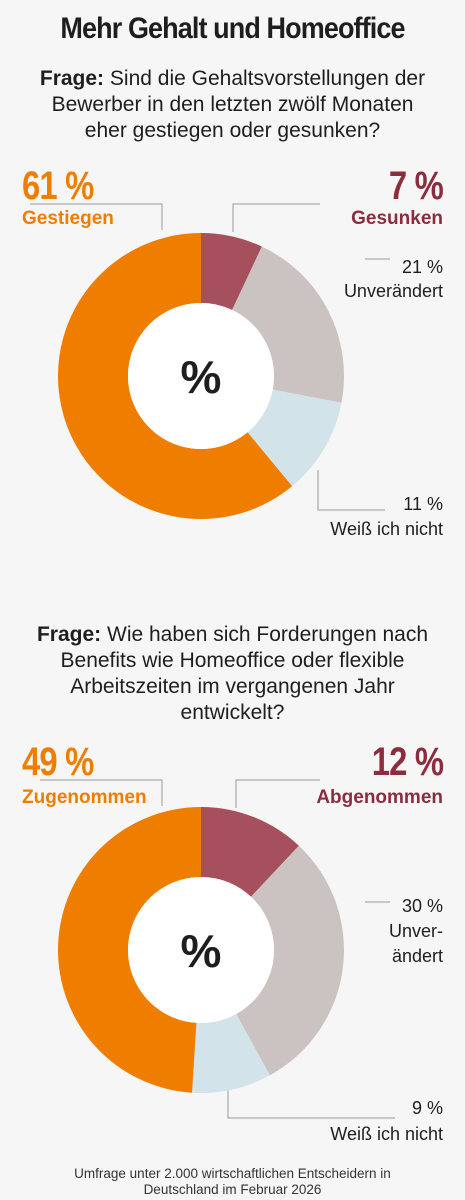  Describe the element at coordinates (232, 660) in the screenshot. I see `question-2-line2: Benefits wie Homeoffice oder flexible` at that location.